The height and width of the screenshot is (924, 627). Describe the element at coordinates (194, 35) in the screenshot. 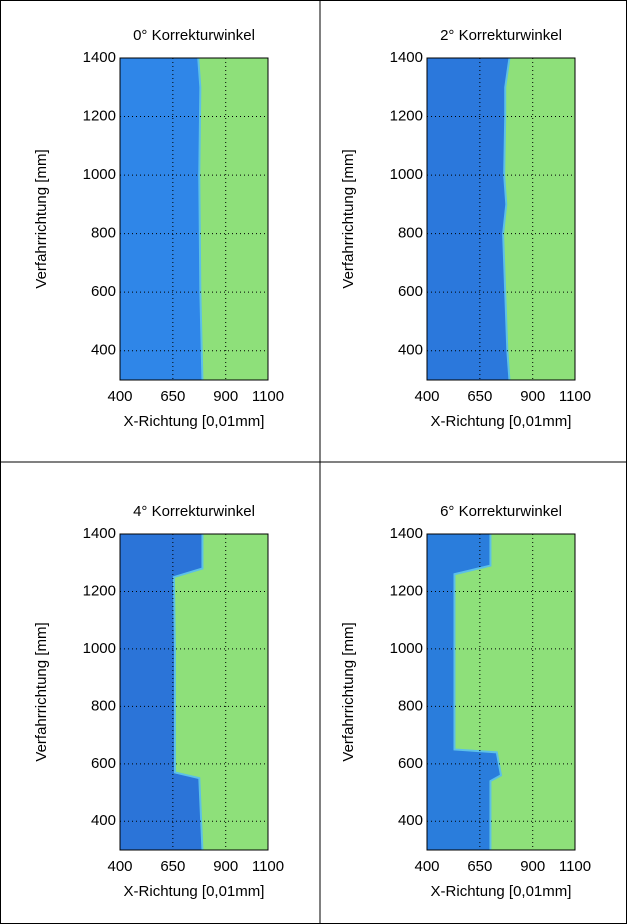

I see `chart-title: 0° Korrekturwinkel` at that location.